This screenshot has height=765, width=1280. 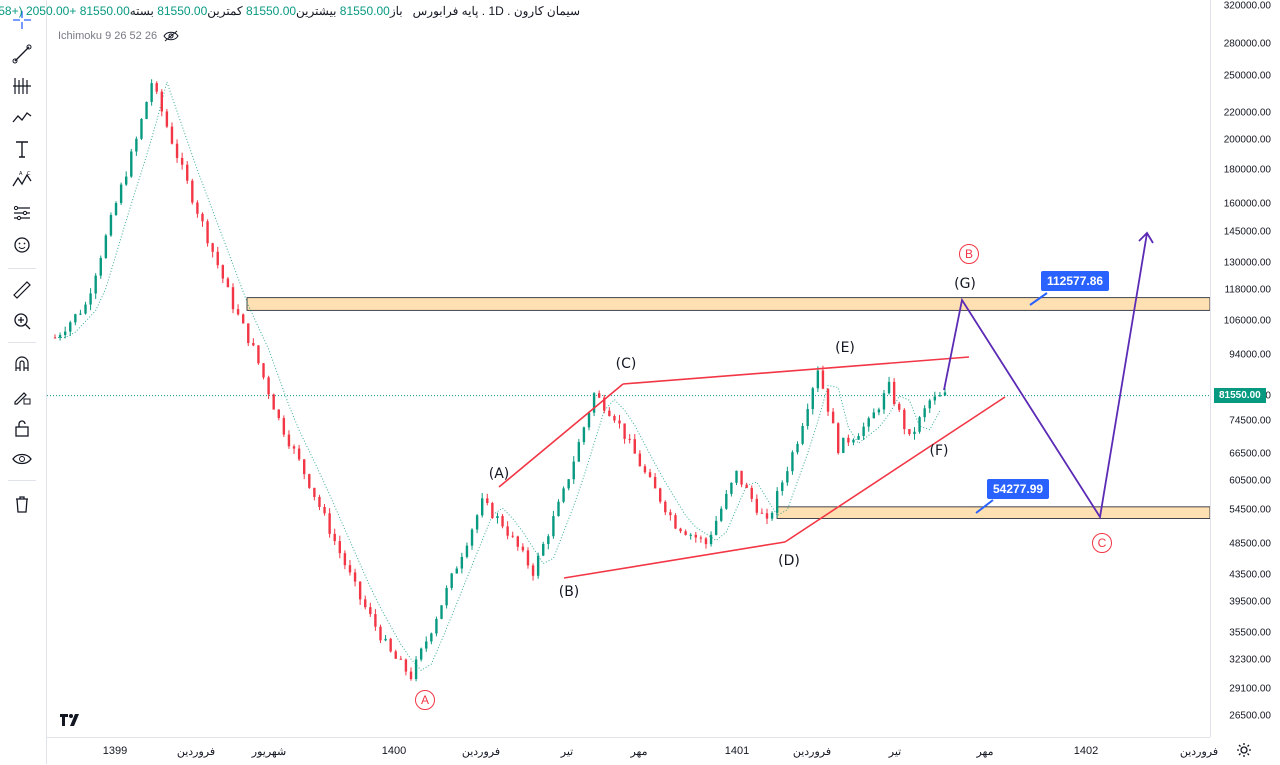 What do you see at coordinates (118, 36) in the screenshot?
I see `indicator-row: Ichimoku 9 26 52 26` at bounding box center [118, 36].